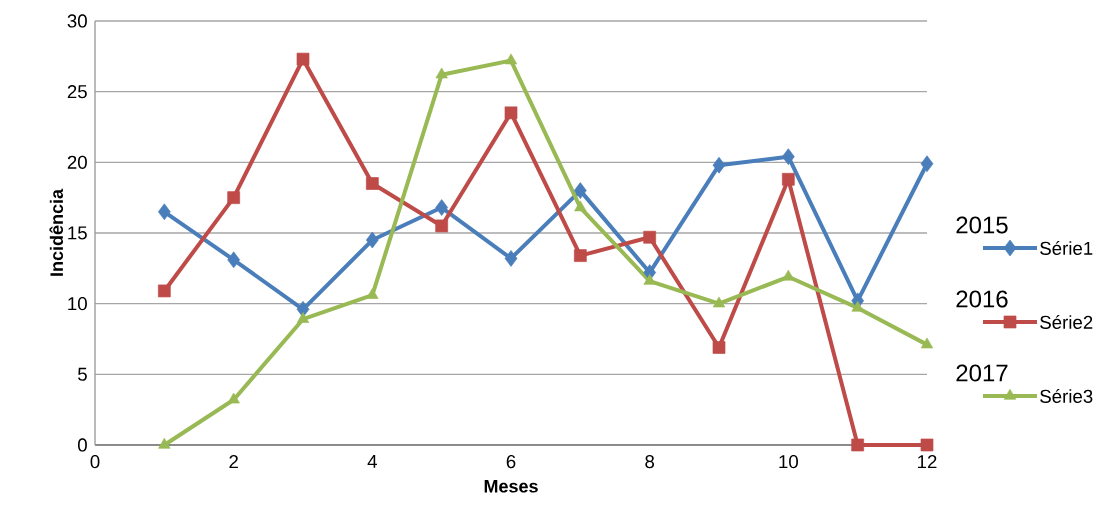 The height and width of the screenshot is (531, 1111). I want to click on x-tick-label: 2, so click(233, 462).